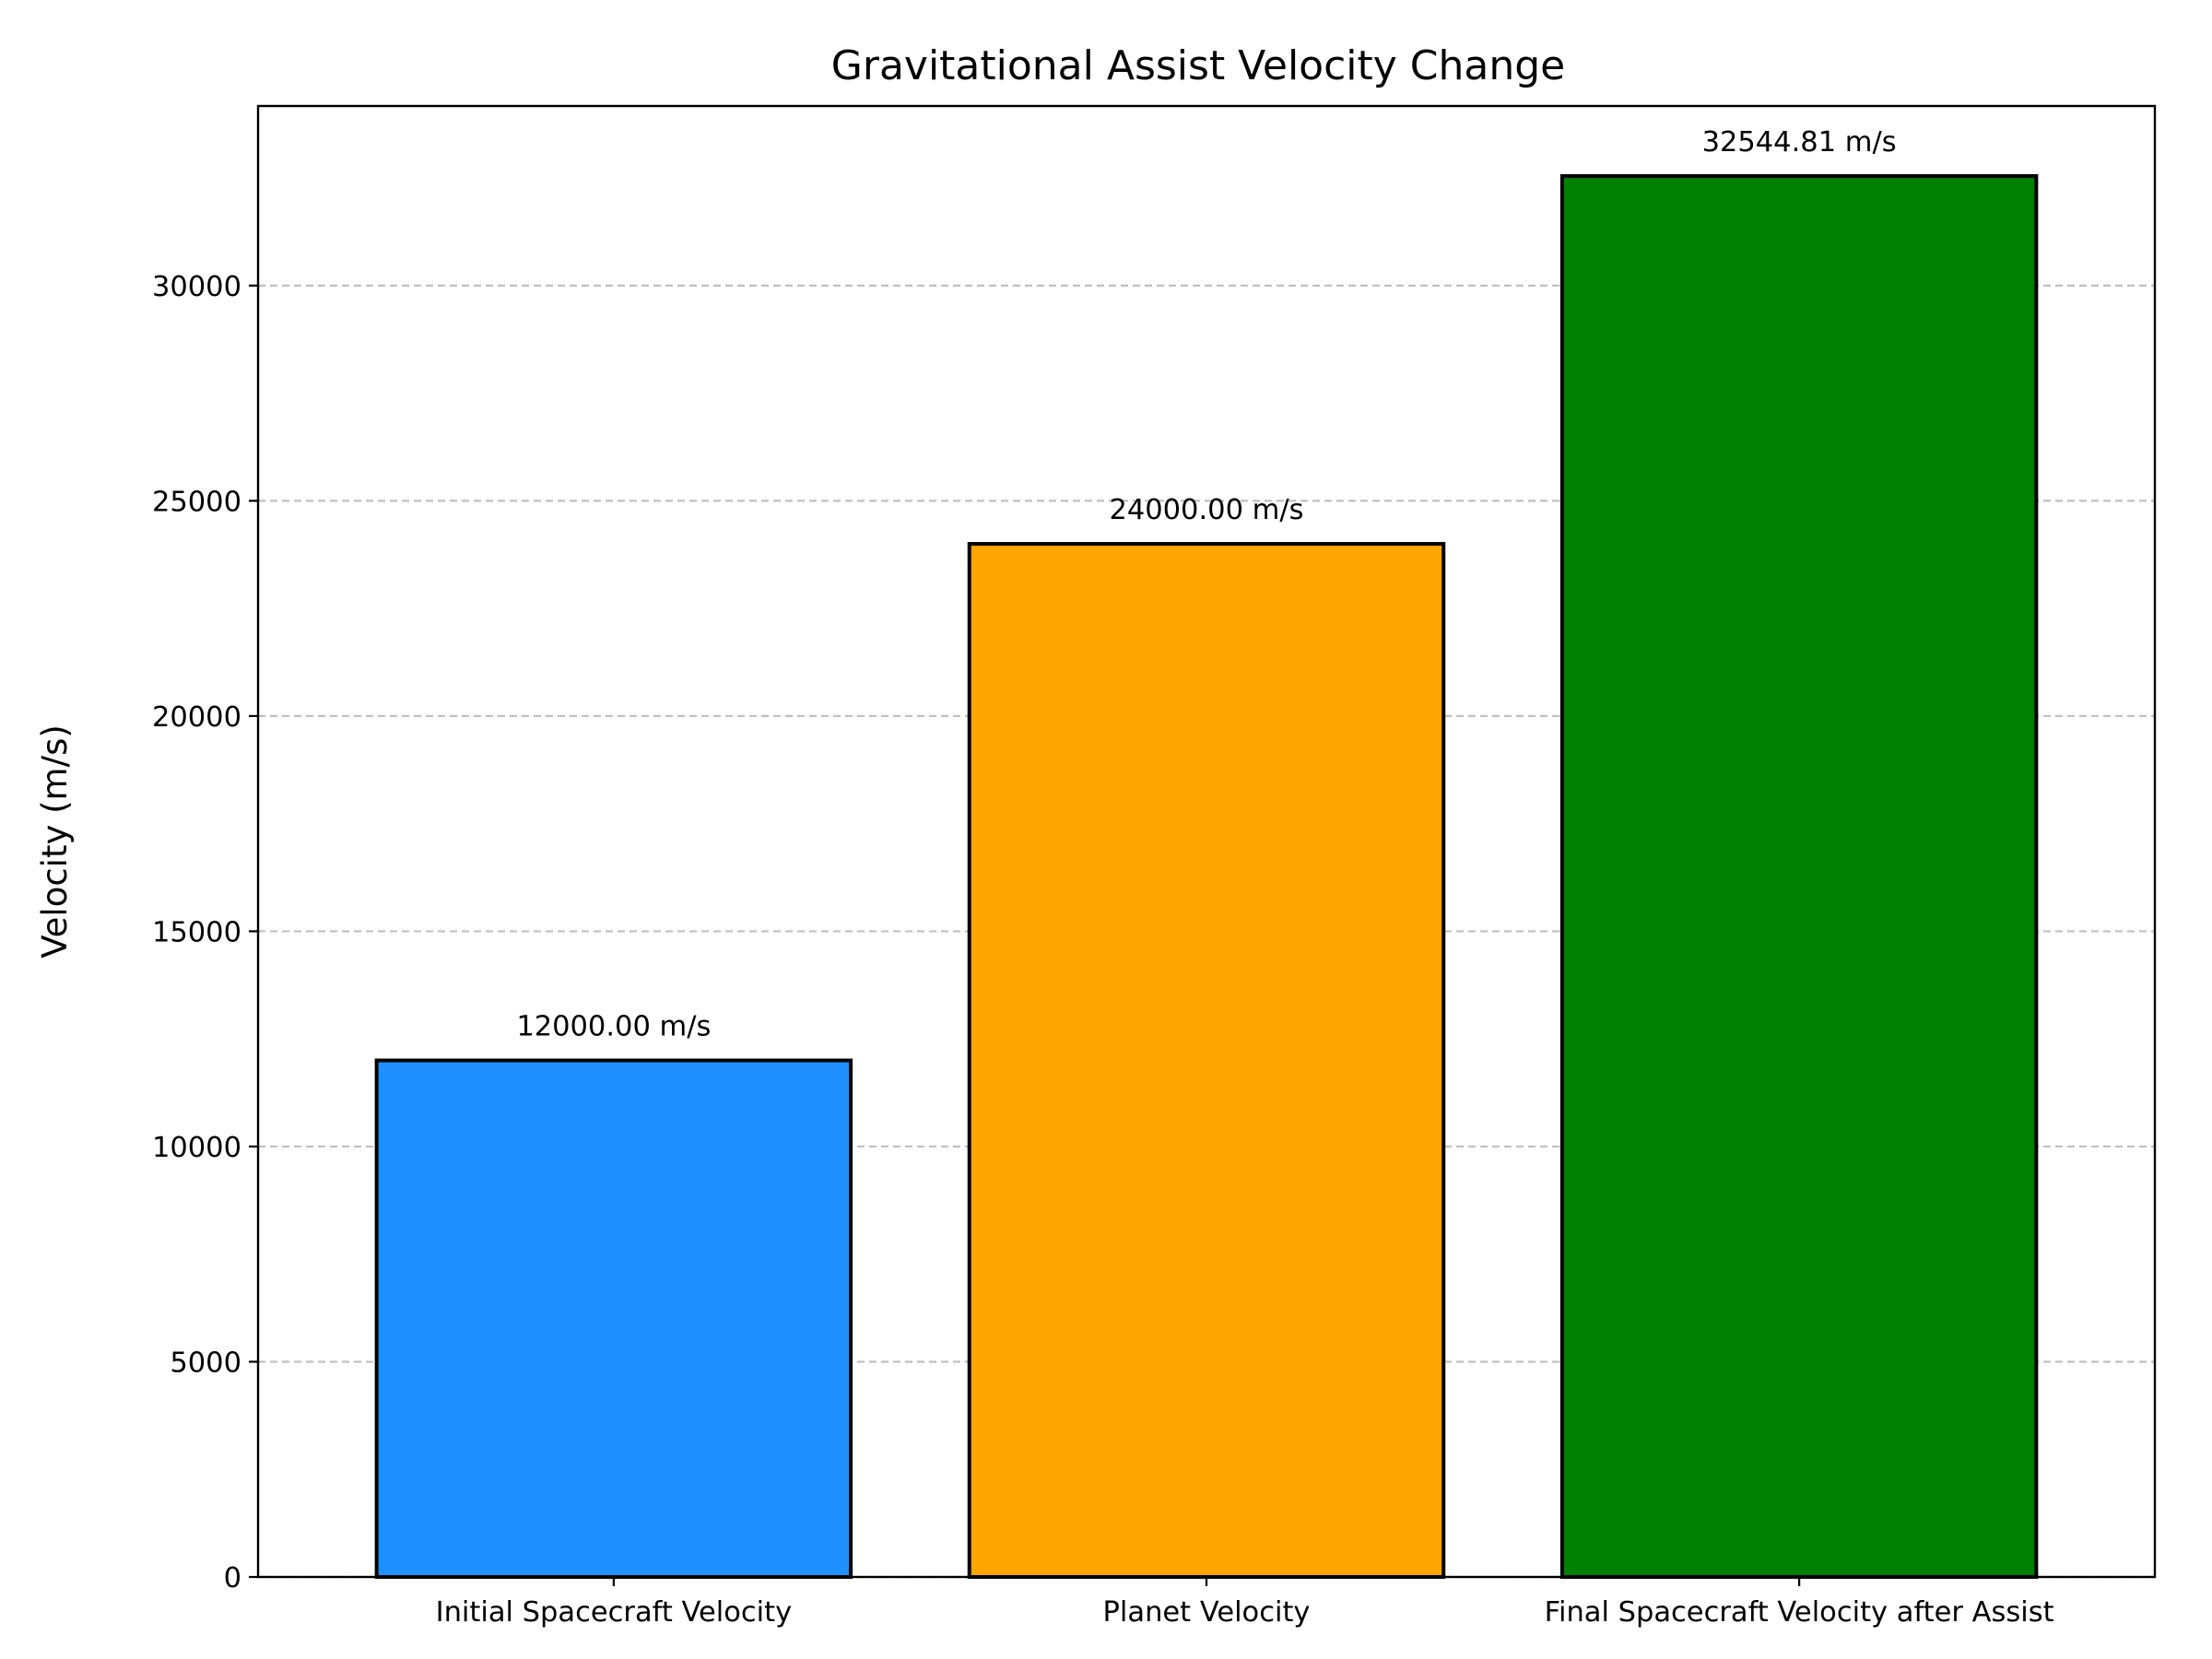  Describe the element at coordinates (55, 841) in the screenshot. I see `y-axis-label: Velocity (m/s)` at that location.